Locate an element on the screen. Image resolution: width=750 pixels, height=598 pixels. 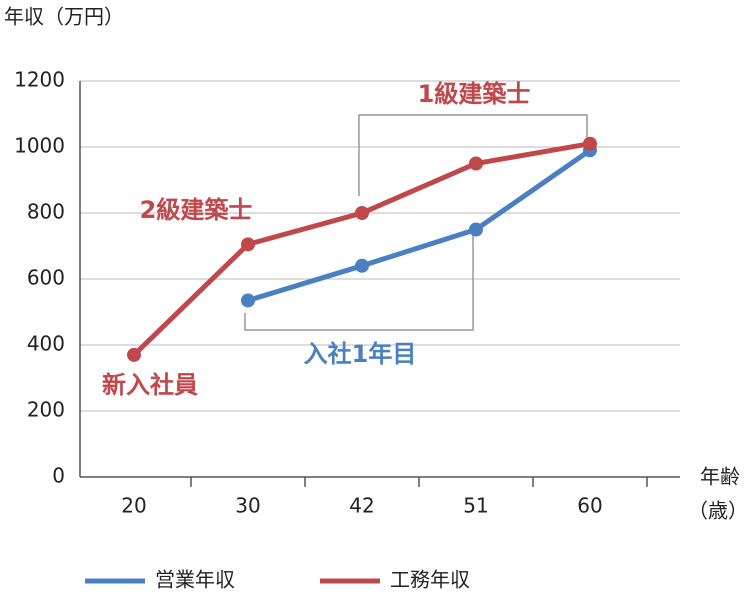
y-tick-label: 400 is located at coordinates (46, 344).